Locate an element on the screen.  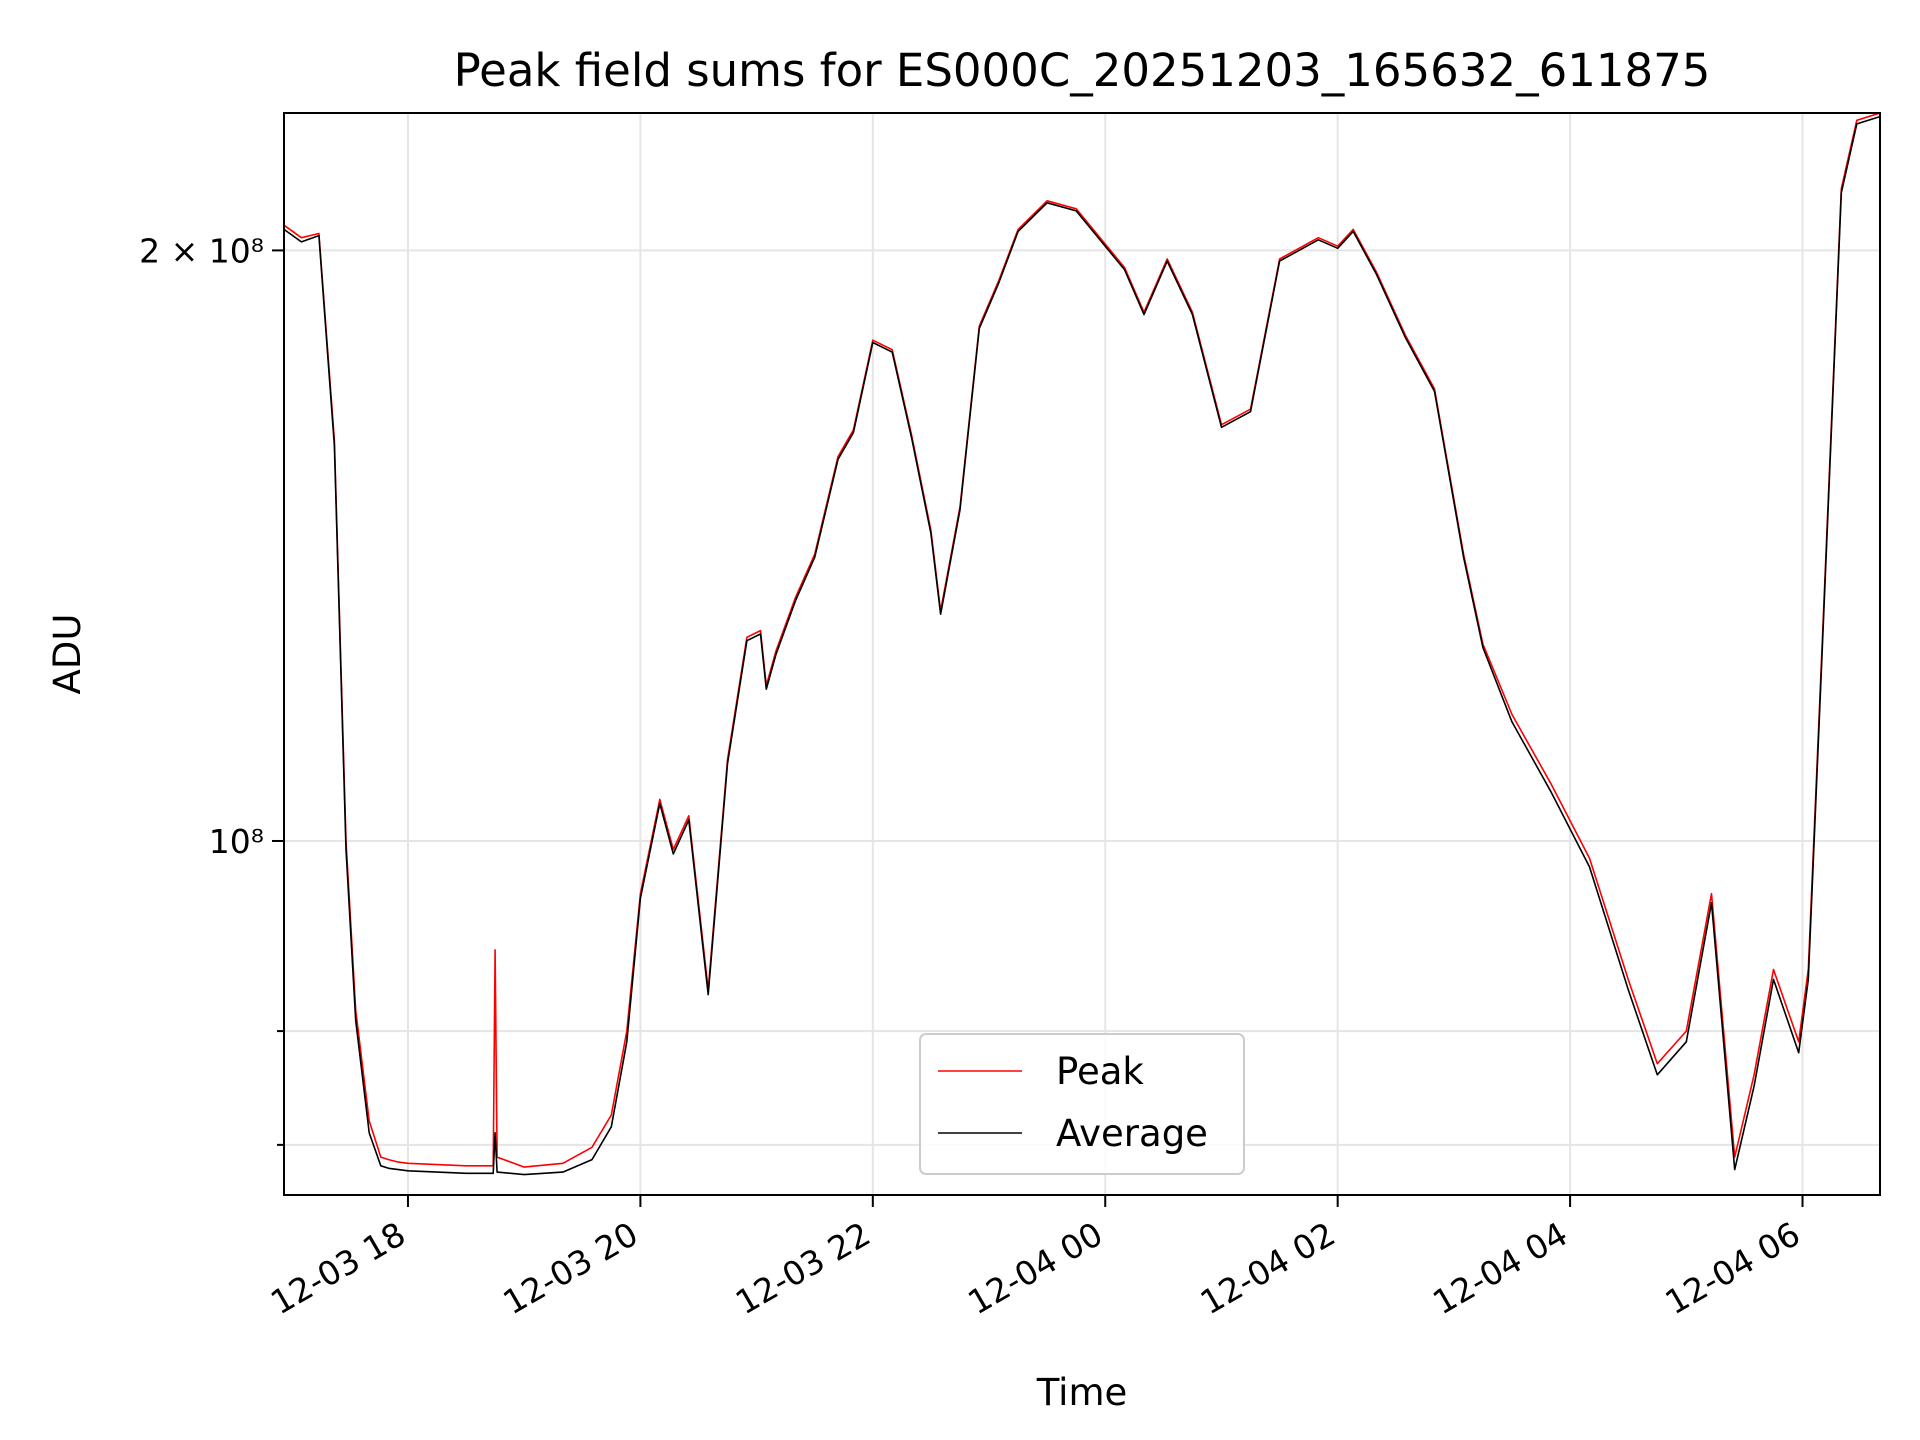
legend-box is located at coordinates (1082, 1104).